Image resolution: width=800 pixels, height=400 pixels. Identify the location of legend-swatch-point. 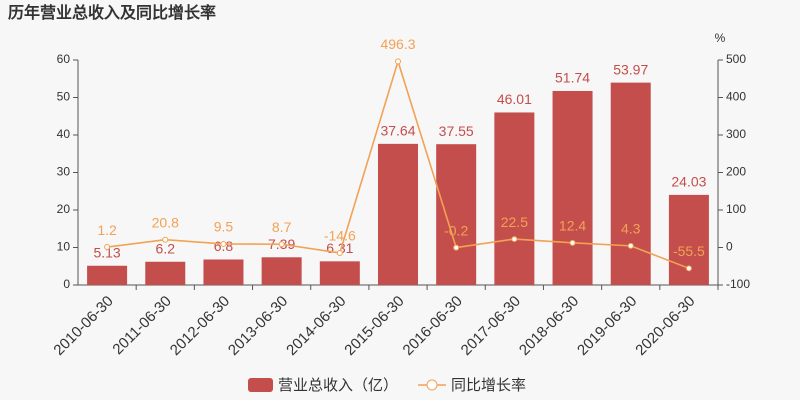
(432, 385).